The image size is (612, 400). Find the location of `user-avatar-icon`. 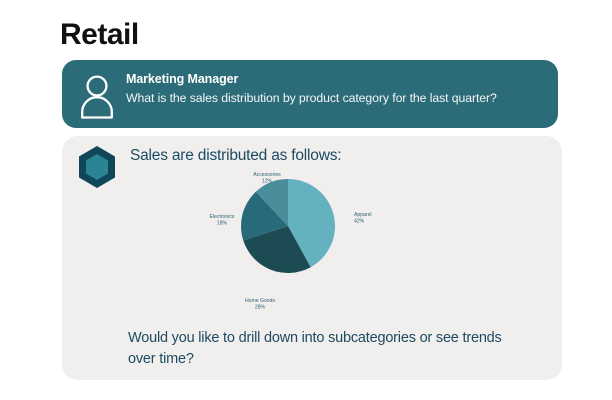

user-avatar-icon is located at coordinates (97, 95).